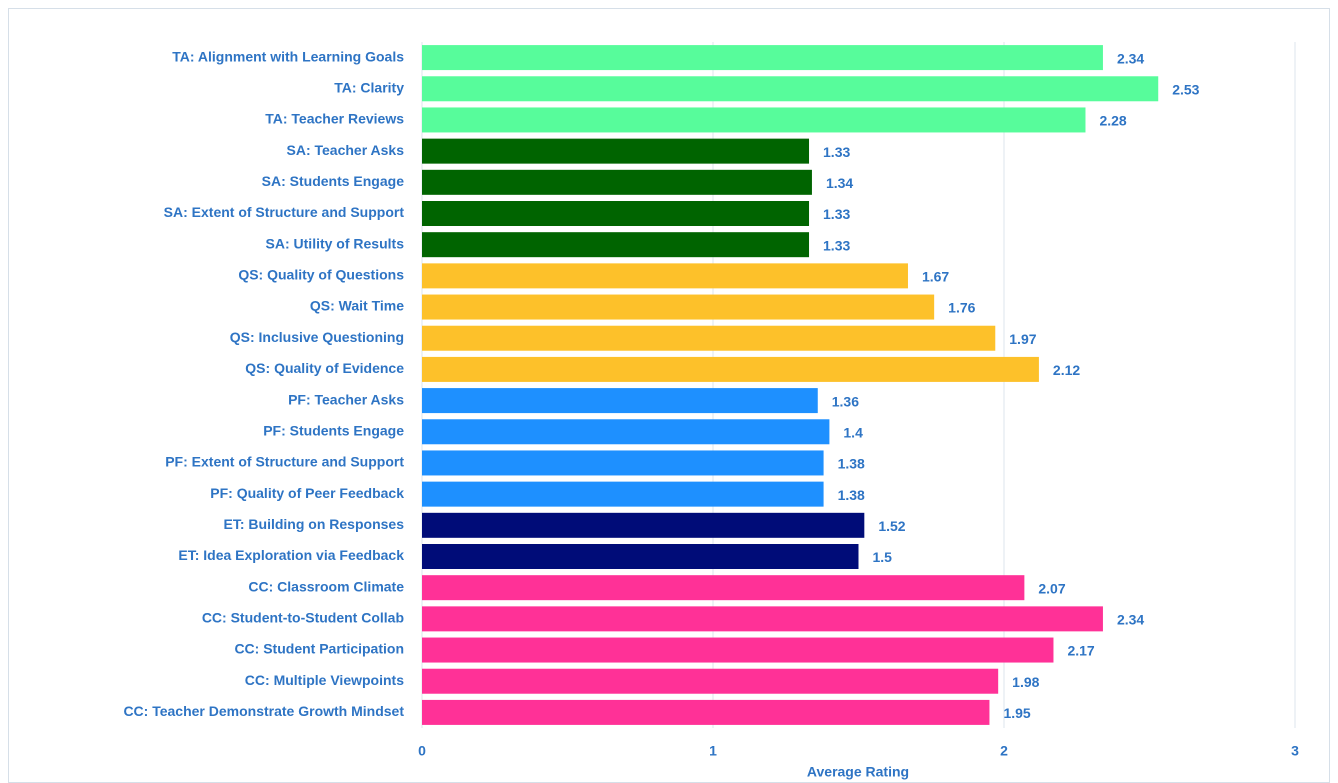  Describe the element at coordinates (883, 557) in the screenshot. I see `value-label: 1.5` at that location.